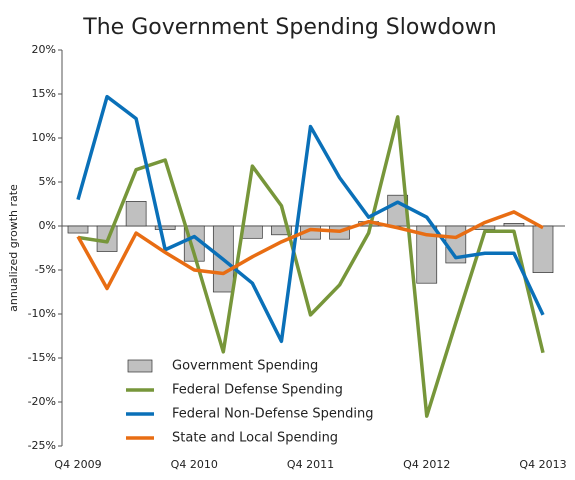 The width and height of the screenshot is (575, 480). Describe the element at coordinates (44, 137) in the screenshot. I see `y-tick-label: 10%` at that location.